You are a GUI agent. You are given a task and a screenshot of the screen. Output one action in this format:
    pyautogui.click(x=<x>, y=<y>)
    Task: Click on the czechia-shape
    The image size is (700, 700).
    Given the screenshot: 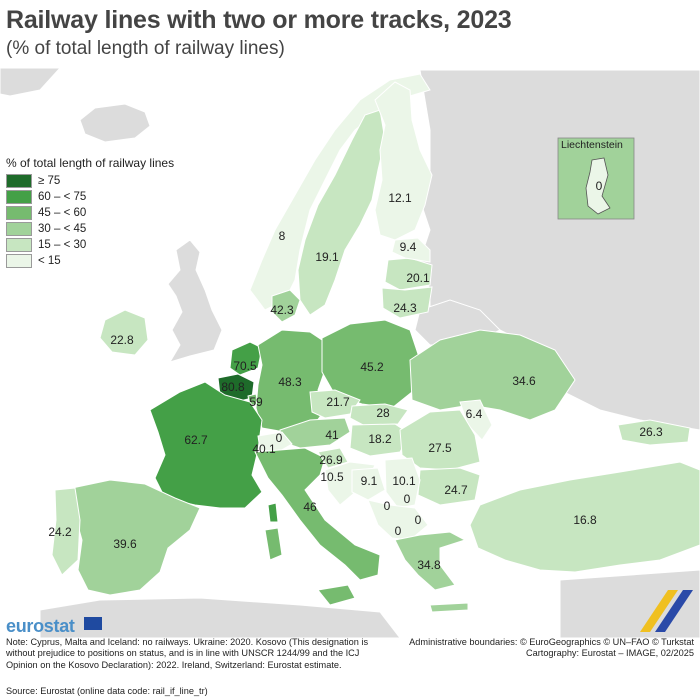 What is the action you would take?
    pyautogui.click(x=335, y=404)
    